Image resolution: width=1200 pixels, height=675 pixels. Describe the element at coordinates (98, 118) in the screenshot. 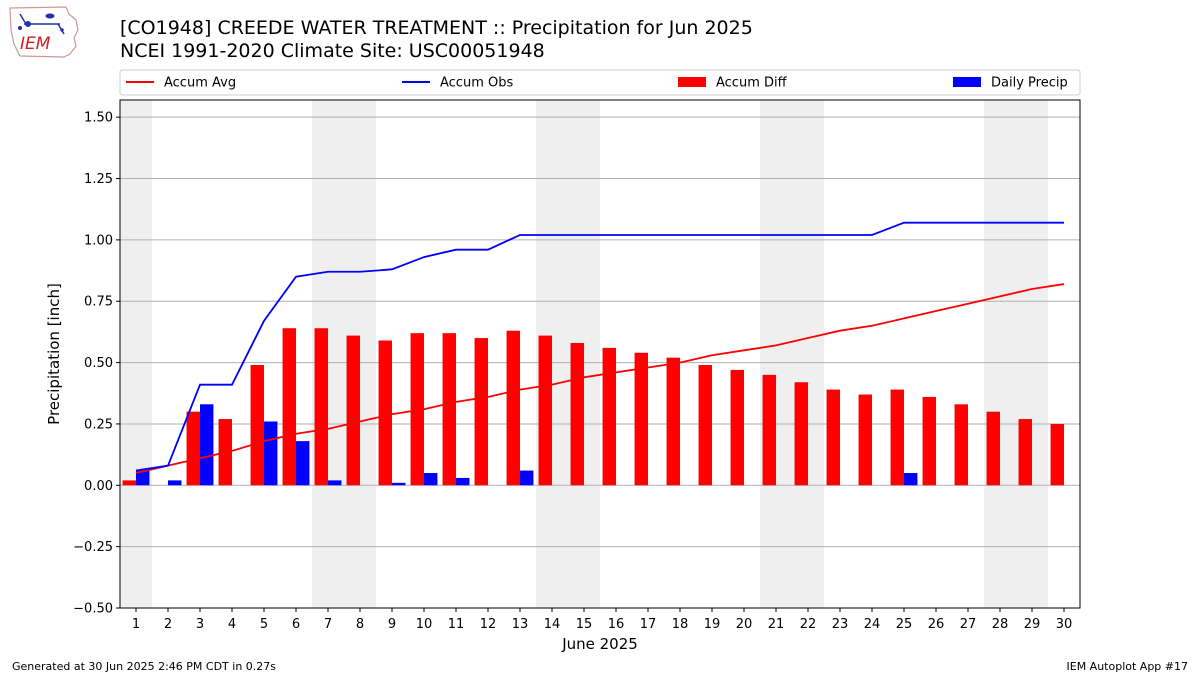

I see `y-tick-label: 1.50` at that location.